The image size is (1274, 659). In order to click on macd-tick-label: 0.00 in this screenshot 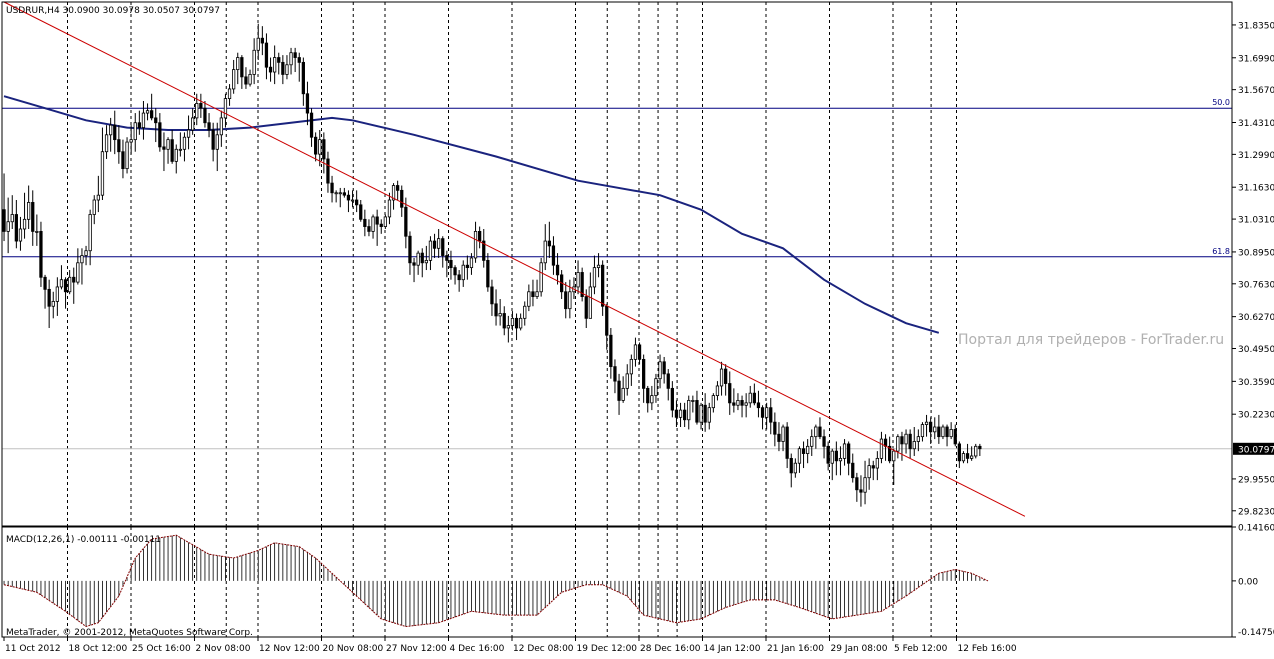, I will do `click(1248, 582)`.